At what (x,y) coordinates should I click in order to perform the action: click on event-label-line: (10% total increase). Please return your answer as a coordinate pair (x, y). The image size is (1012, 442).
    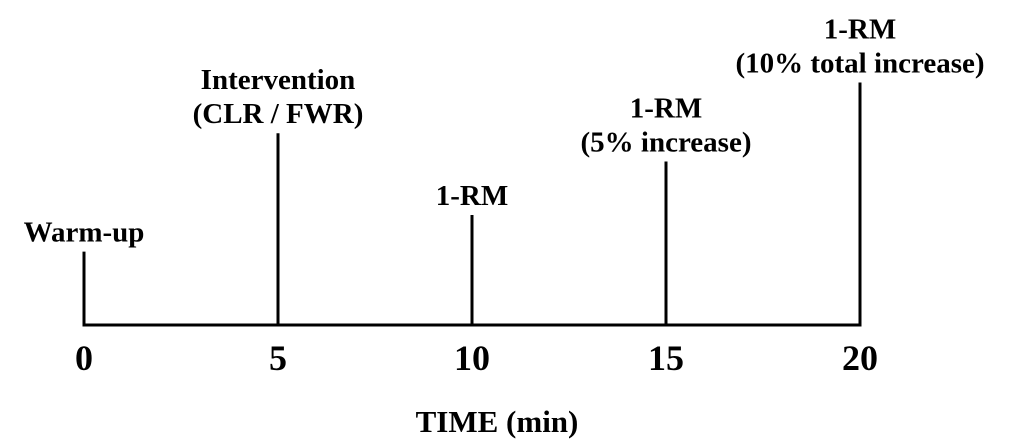
    Looking at the image, I should click on (859, 63).